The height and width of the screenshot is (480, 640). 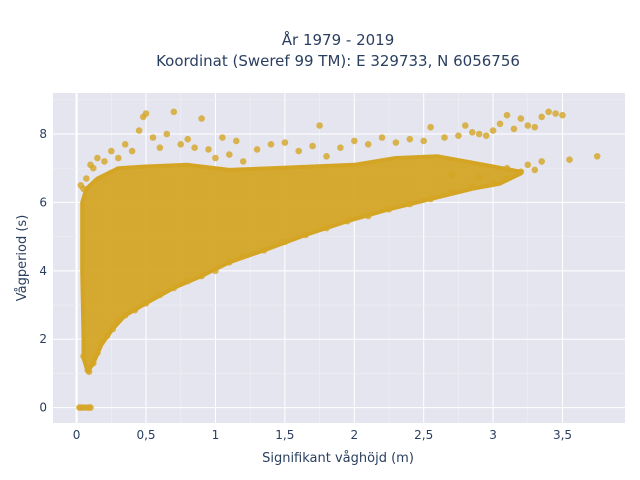 I want to click on x-axis-title: Signifikant våghöjd (m), so click(x=338, y=458).